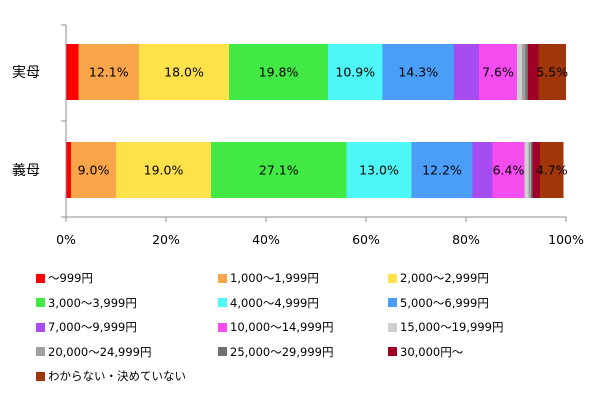  Describe the element at coordinates (366, 239) in the screenshot. I see `x-tick-label: 60%` at that location.